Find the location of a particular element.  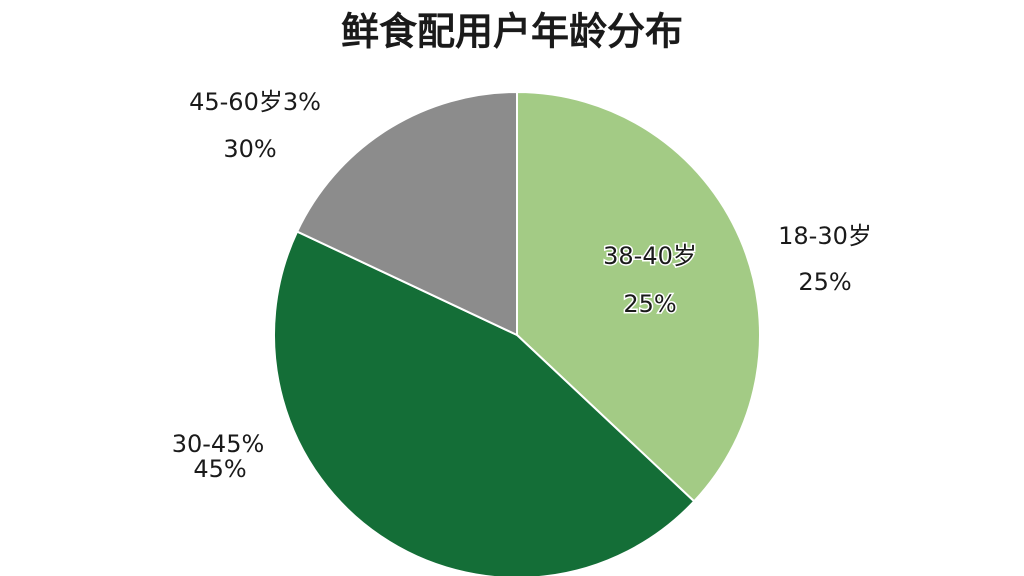

slice-percent: 45% is located at coordinates (219, 469).